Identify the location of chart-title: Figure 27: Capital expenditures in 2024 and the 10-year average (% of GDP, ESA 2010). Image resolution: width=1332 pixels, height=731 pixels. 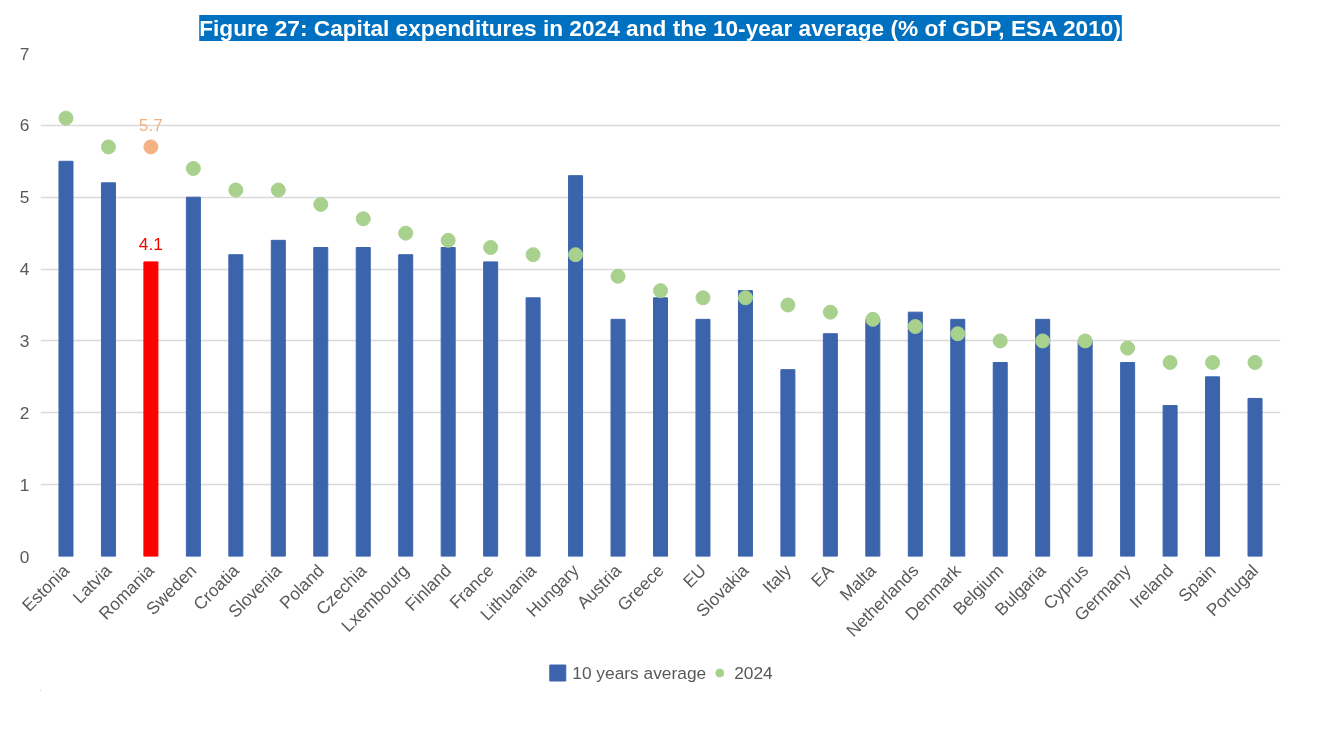
(660, 28).